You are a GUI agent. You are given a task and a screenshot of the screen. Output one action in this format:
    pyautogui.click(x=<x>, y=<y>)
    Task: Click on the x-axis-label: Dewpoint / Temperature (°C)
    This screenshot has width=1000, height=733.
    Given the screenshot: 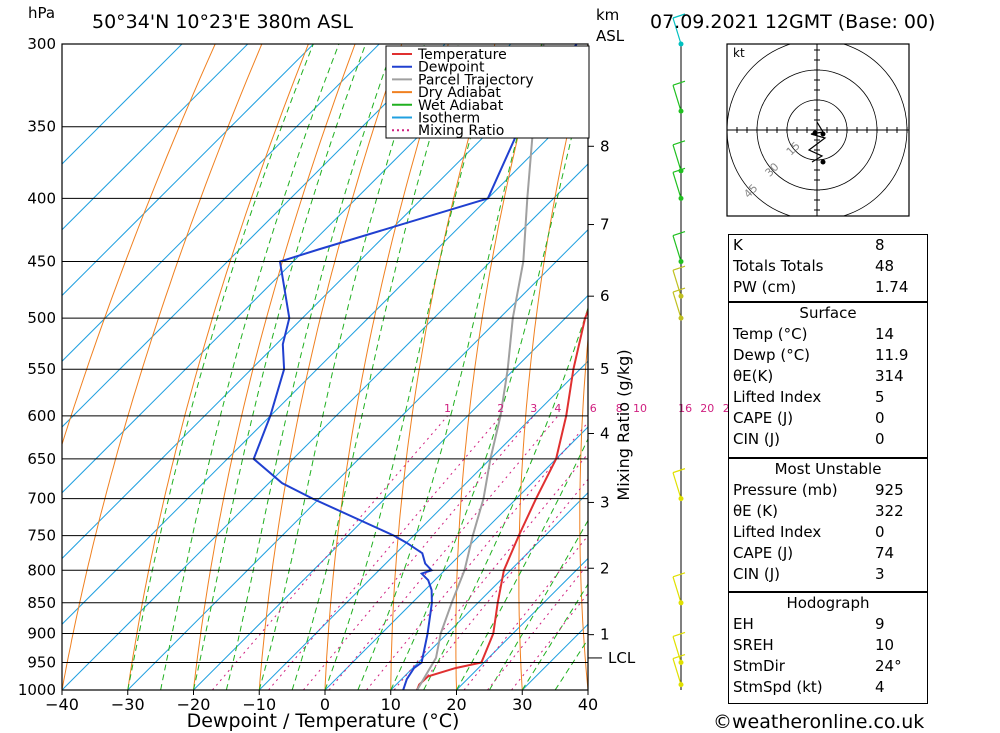 What is the action you would take?
    pyautogui.click(x=323, y=721)
    